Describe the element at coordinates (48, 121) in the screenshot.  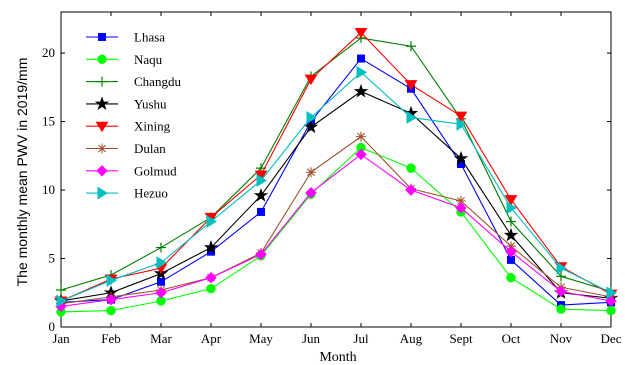
I see `y-tick-label: 15` at that location.